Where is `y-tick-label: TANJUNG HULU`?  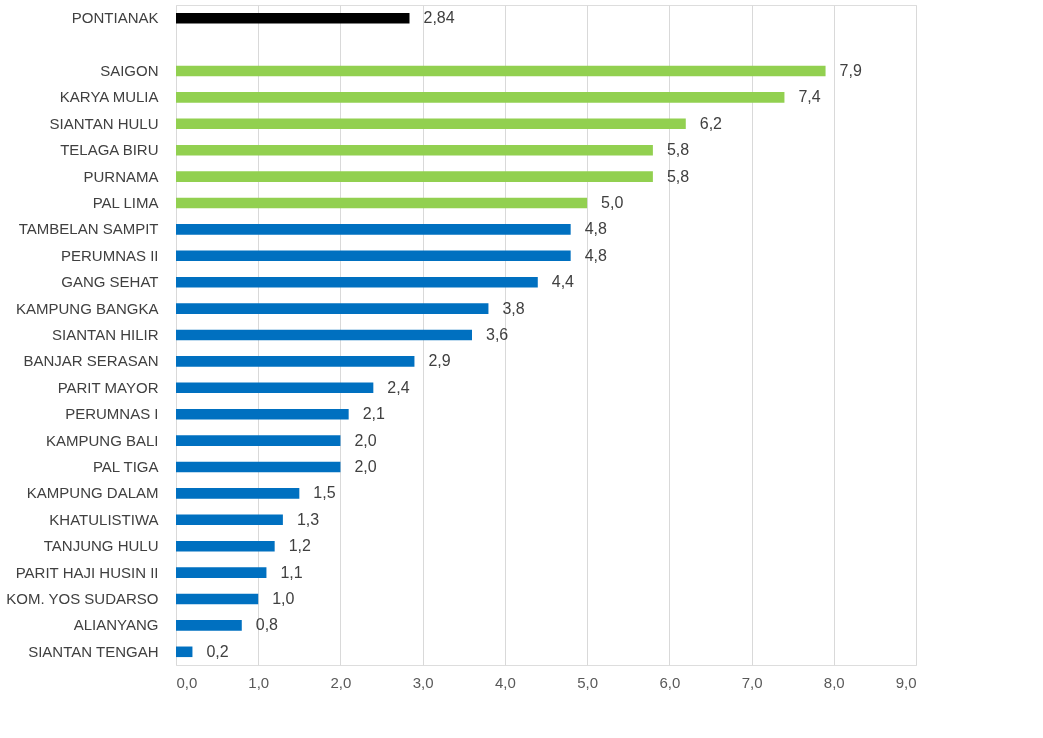 y-tick-label: TANJUNG HULU is located at coordinates (101, 546).